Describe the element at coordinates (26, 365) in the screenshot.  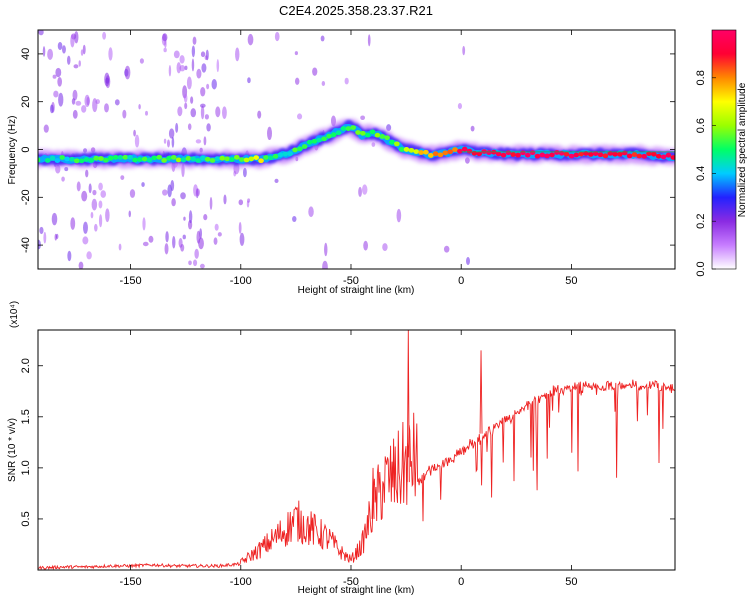
I see `y-tick-label: 2.0` at that location.